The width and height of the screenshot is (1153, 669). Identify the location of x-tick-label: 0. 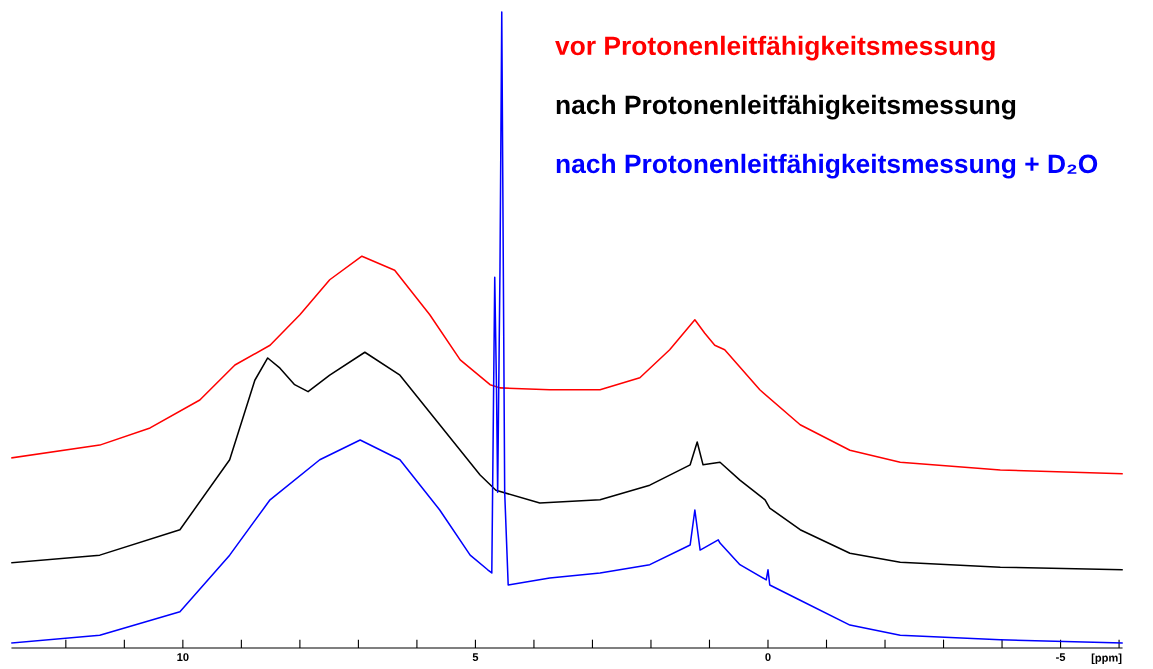
(768, 657).